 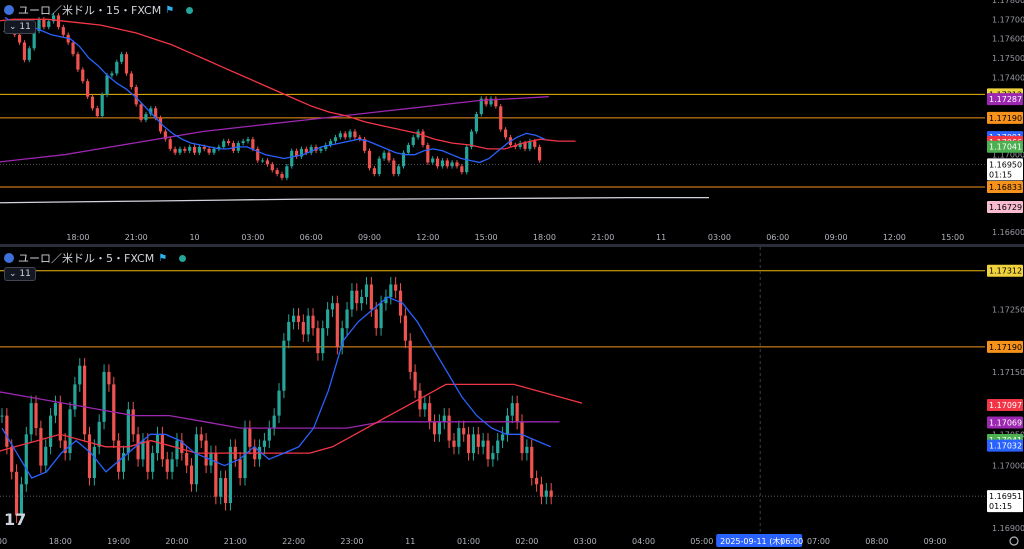 I want to click on pane-15min-header: ユーロ／米ドル・15・FXCM ⚑, so click(x=99, y=10).